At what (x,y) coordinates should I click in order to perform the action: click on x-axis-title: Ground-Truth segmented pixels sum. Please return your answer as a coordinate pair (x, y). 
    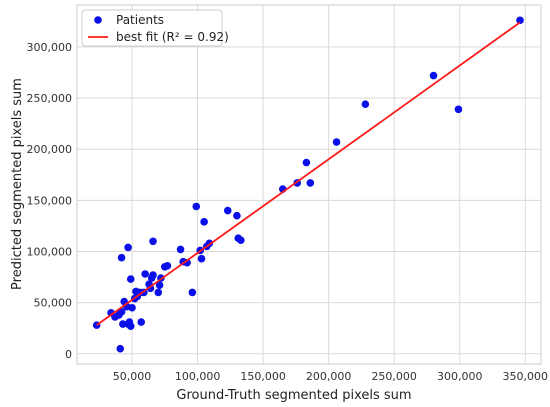
    Looking at the image, I should click on (293, 395).